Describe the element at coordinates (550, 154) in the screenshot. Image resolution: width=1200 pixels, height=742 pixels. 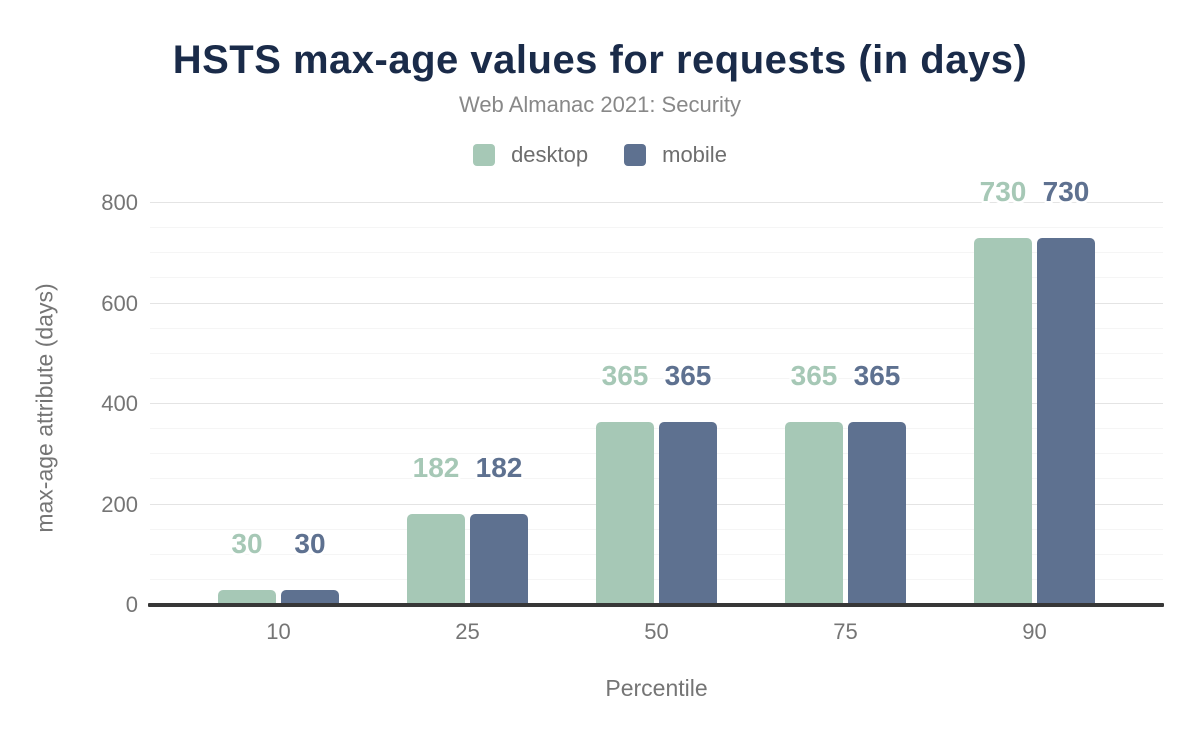
I see `legend-label: desktop` at that location.